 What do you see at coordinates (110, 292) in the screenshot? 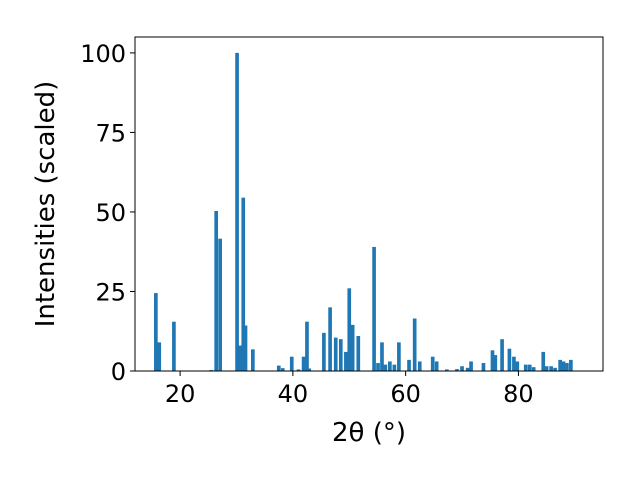
I see `y-tick-label-25: 25` at bounding box center [110, 292].